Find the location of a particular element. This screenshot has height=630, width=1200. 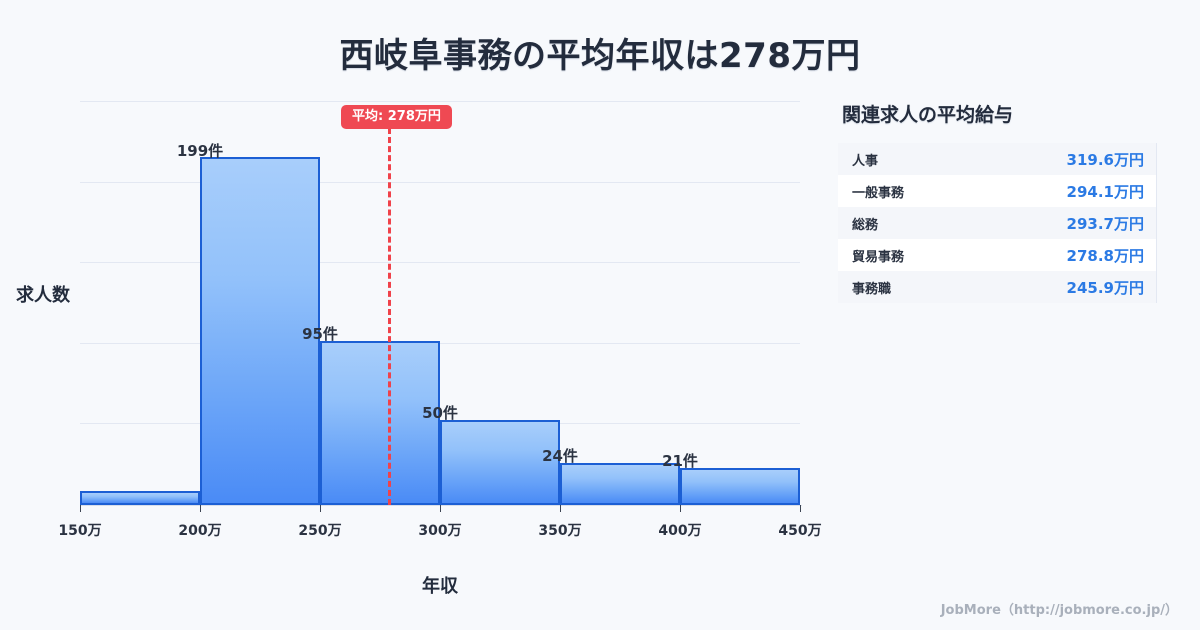

table-row: 貿易事務 278.8万円 is located at coordinates (997, 255).